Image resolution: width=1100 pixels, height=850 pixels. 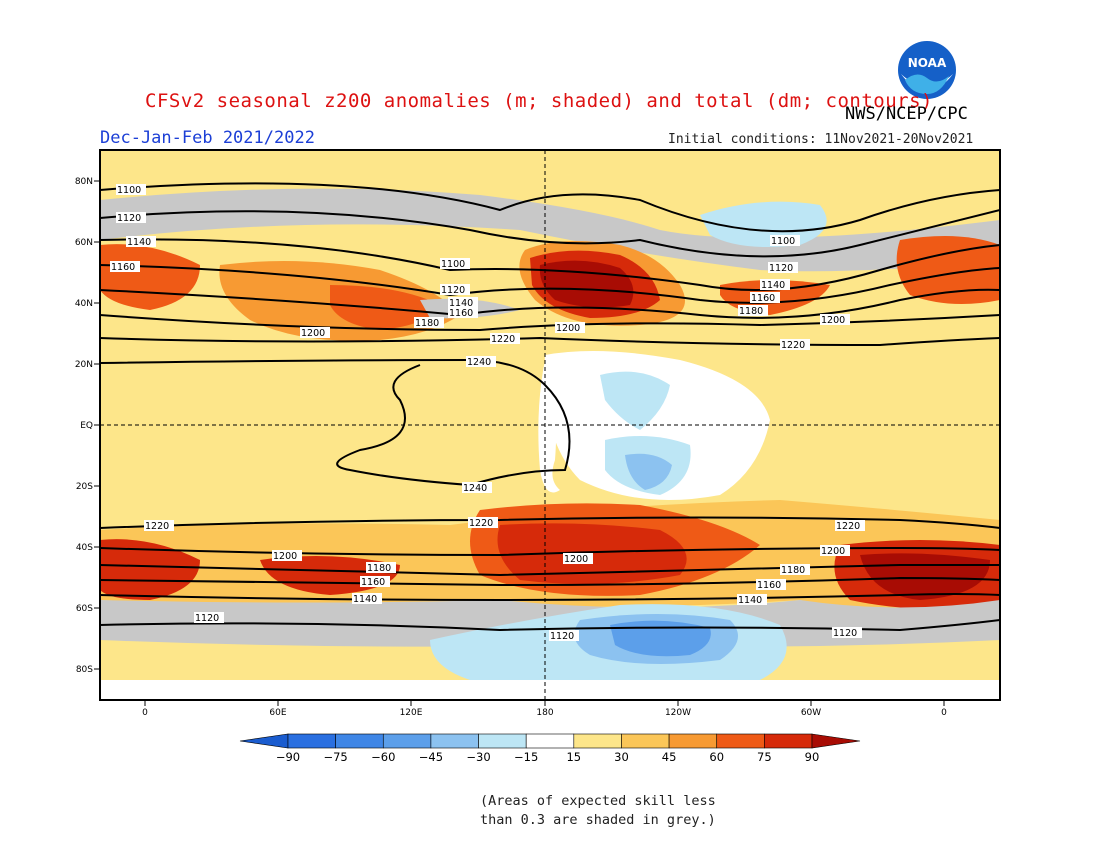 I want to click on lat-label: 60S, so click(x=84, y=609).